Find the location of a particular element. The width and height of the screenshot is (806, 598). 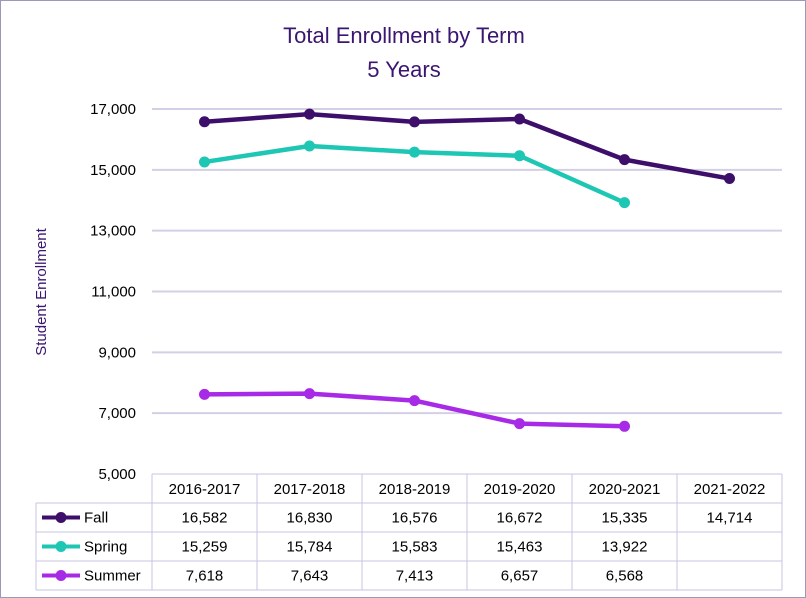

y-axis-label: Student Enrollment is located at coordinates (41, 291).